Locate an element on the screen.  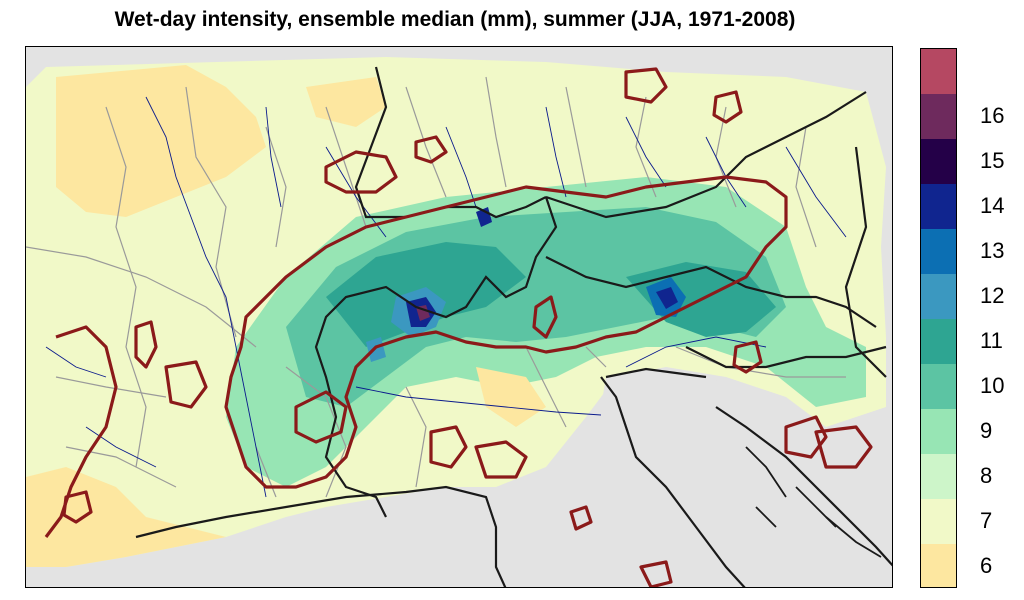
legend-label: 12 is located at coordinates (992, 295).